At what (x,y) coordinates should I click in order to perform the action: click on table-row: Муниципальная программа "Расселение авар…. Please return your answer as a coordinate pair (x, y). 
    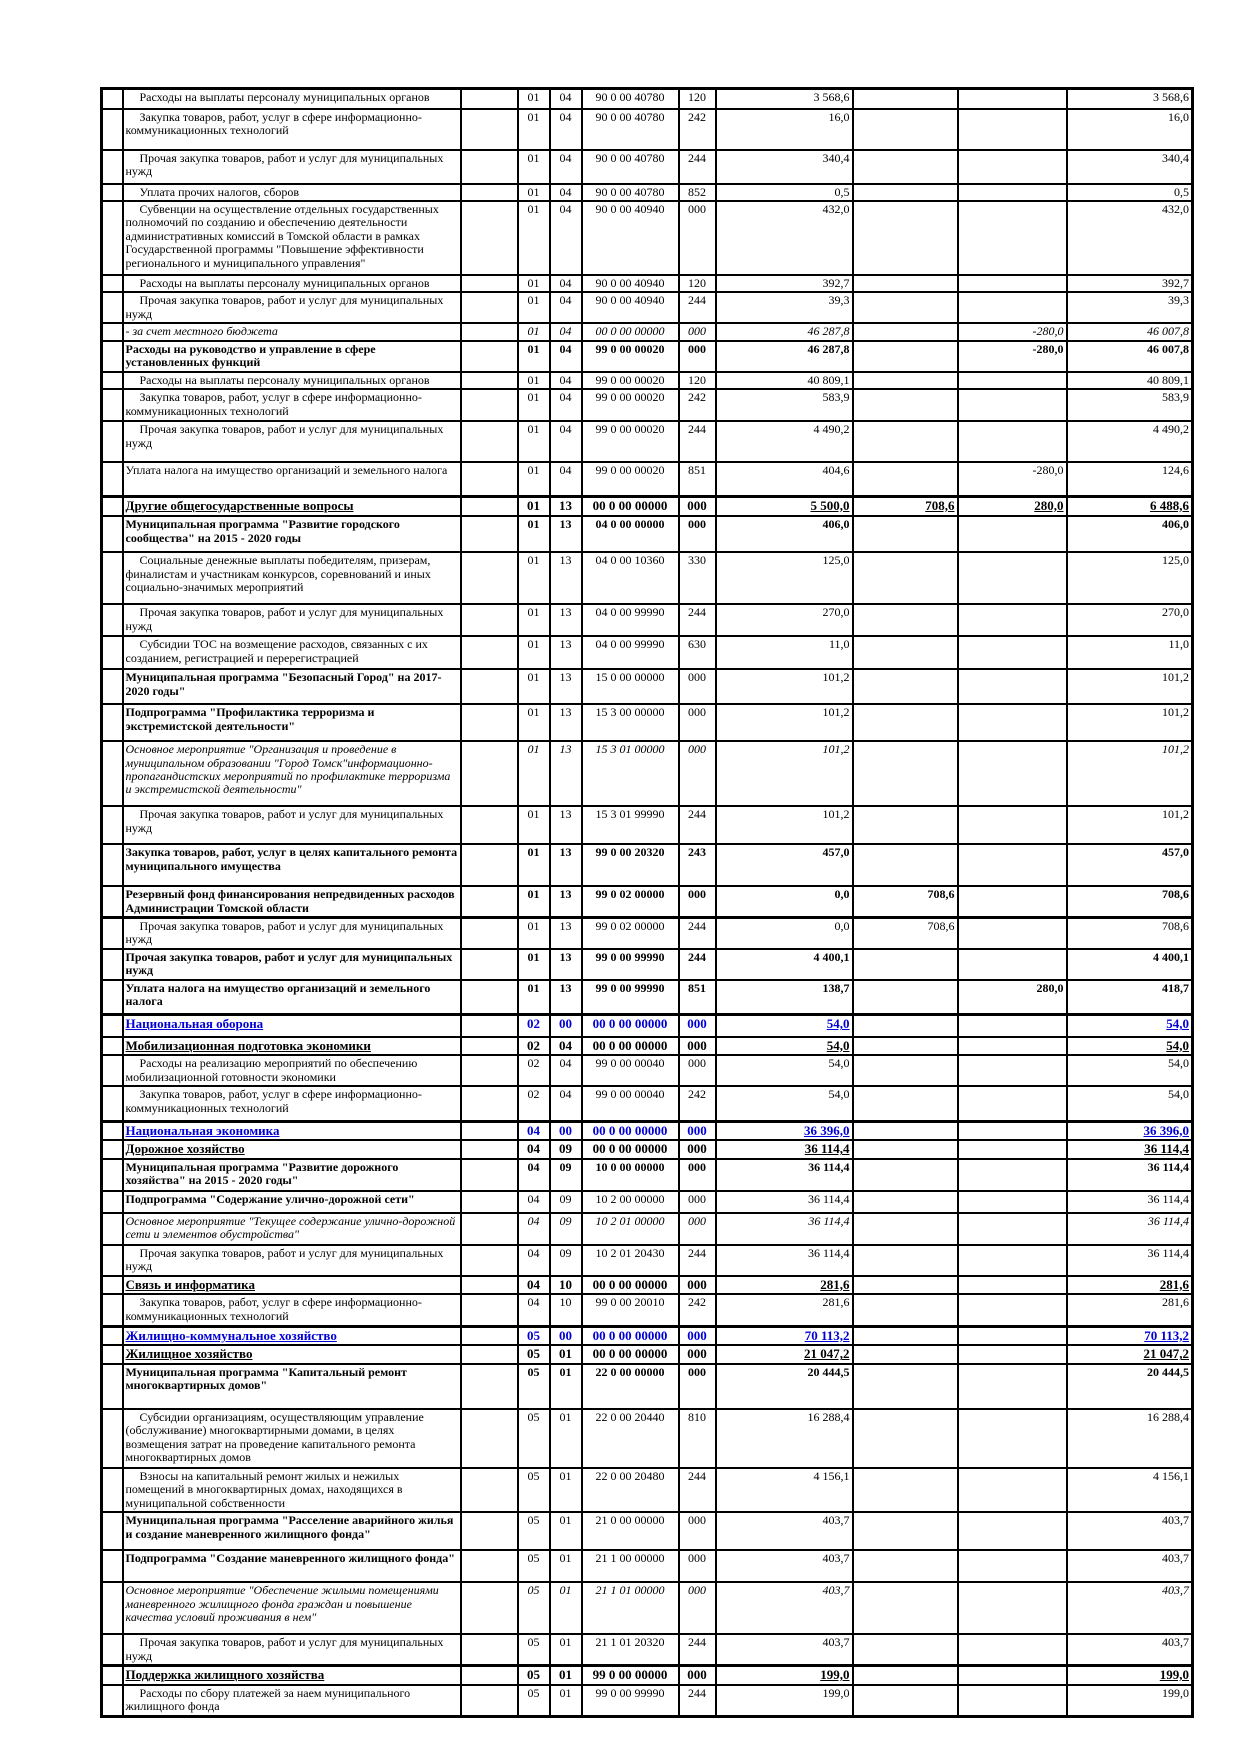
    Looking at the image, I should click on (647, 1531).